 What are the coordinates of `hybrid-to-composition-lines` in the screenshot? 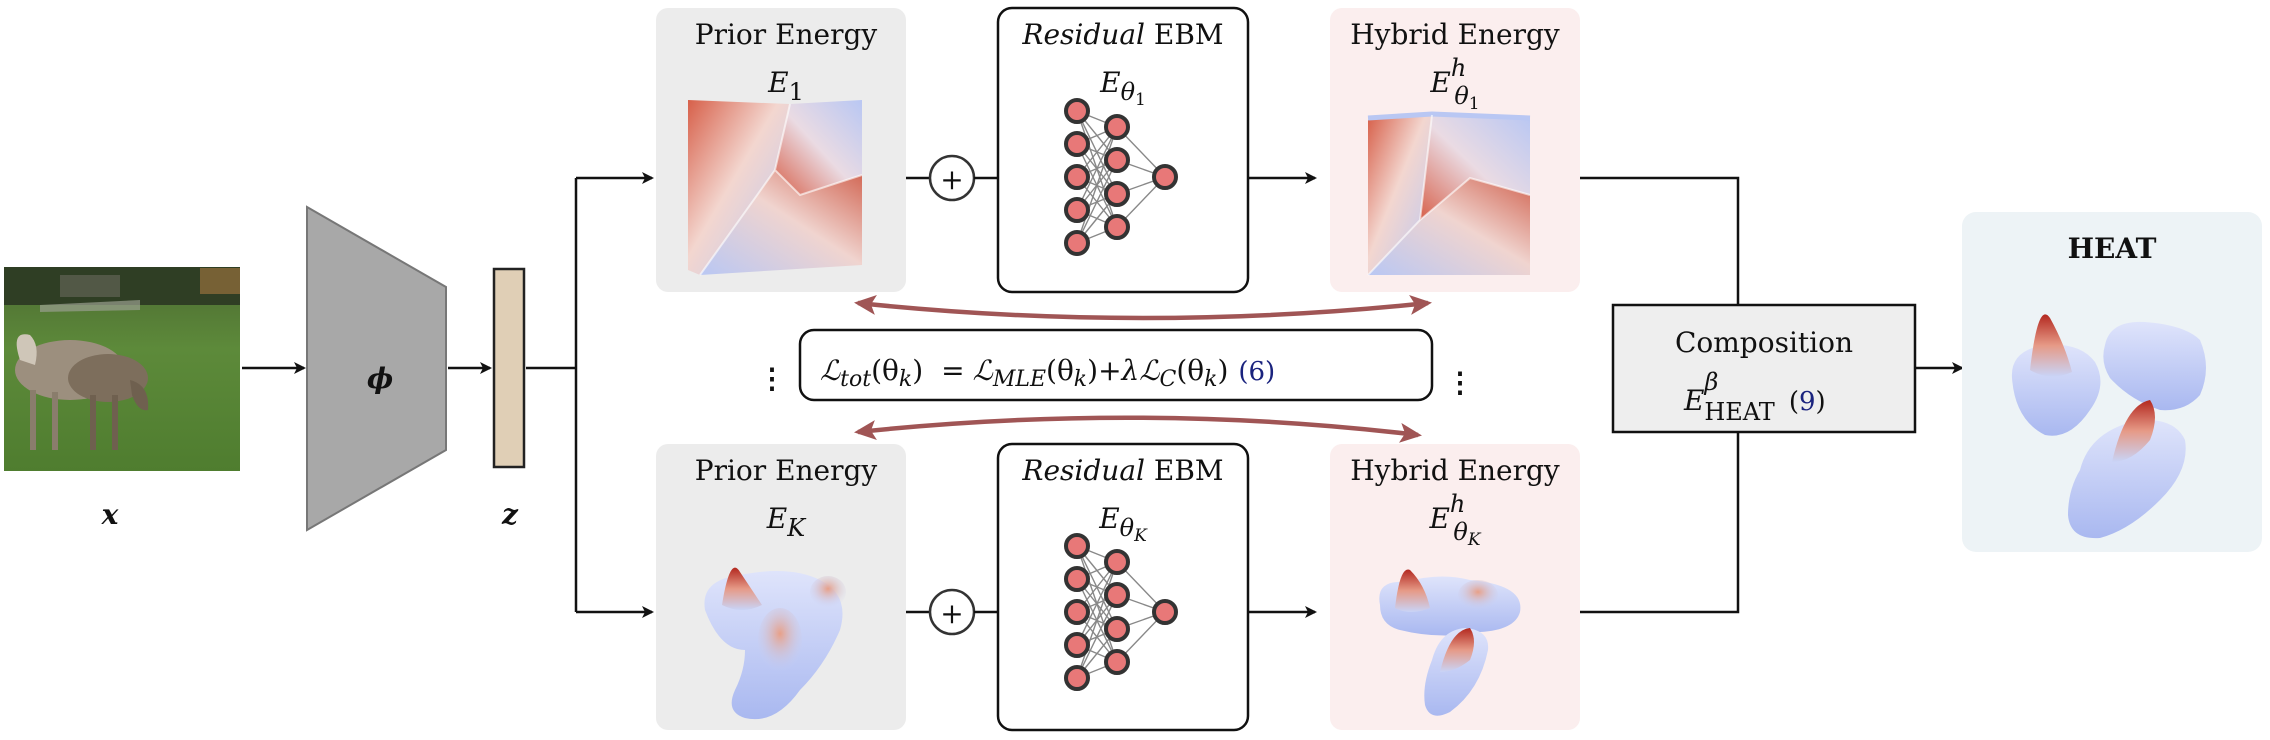 It's located at (1660, 395).